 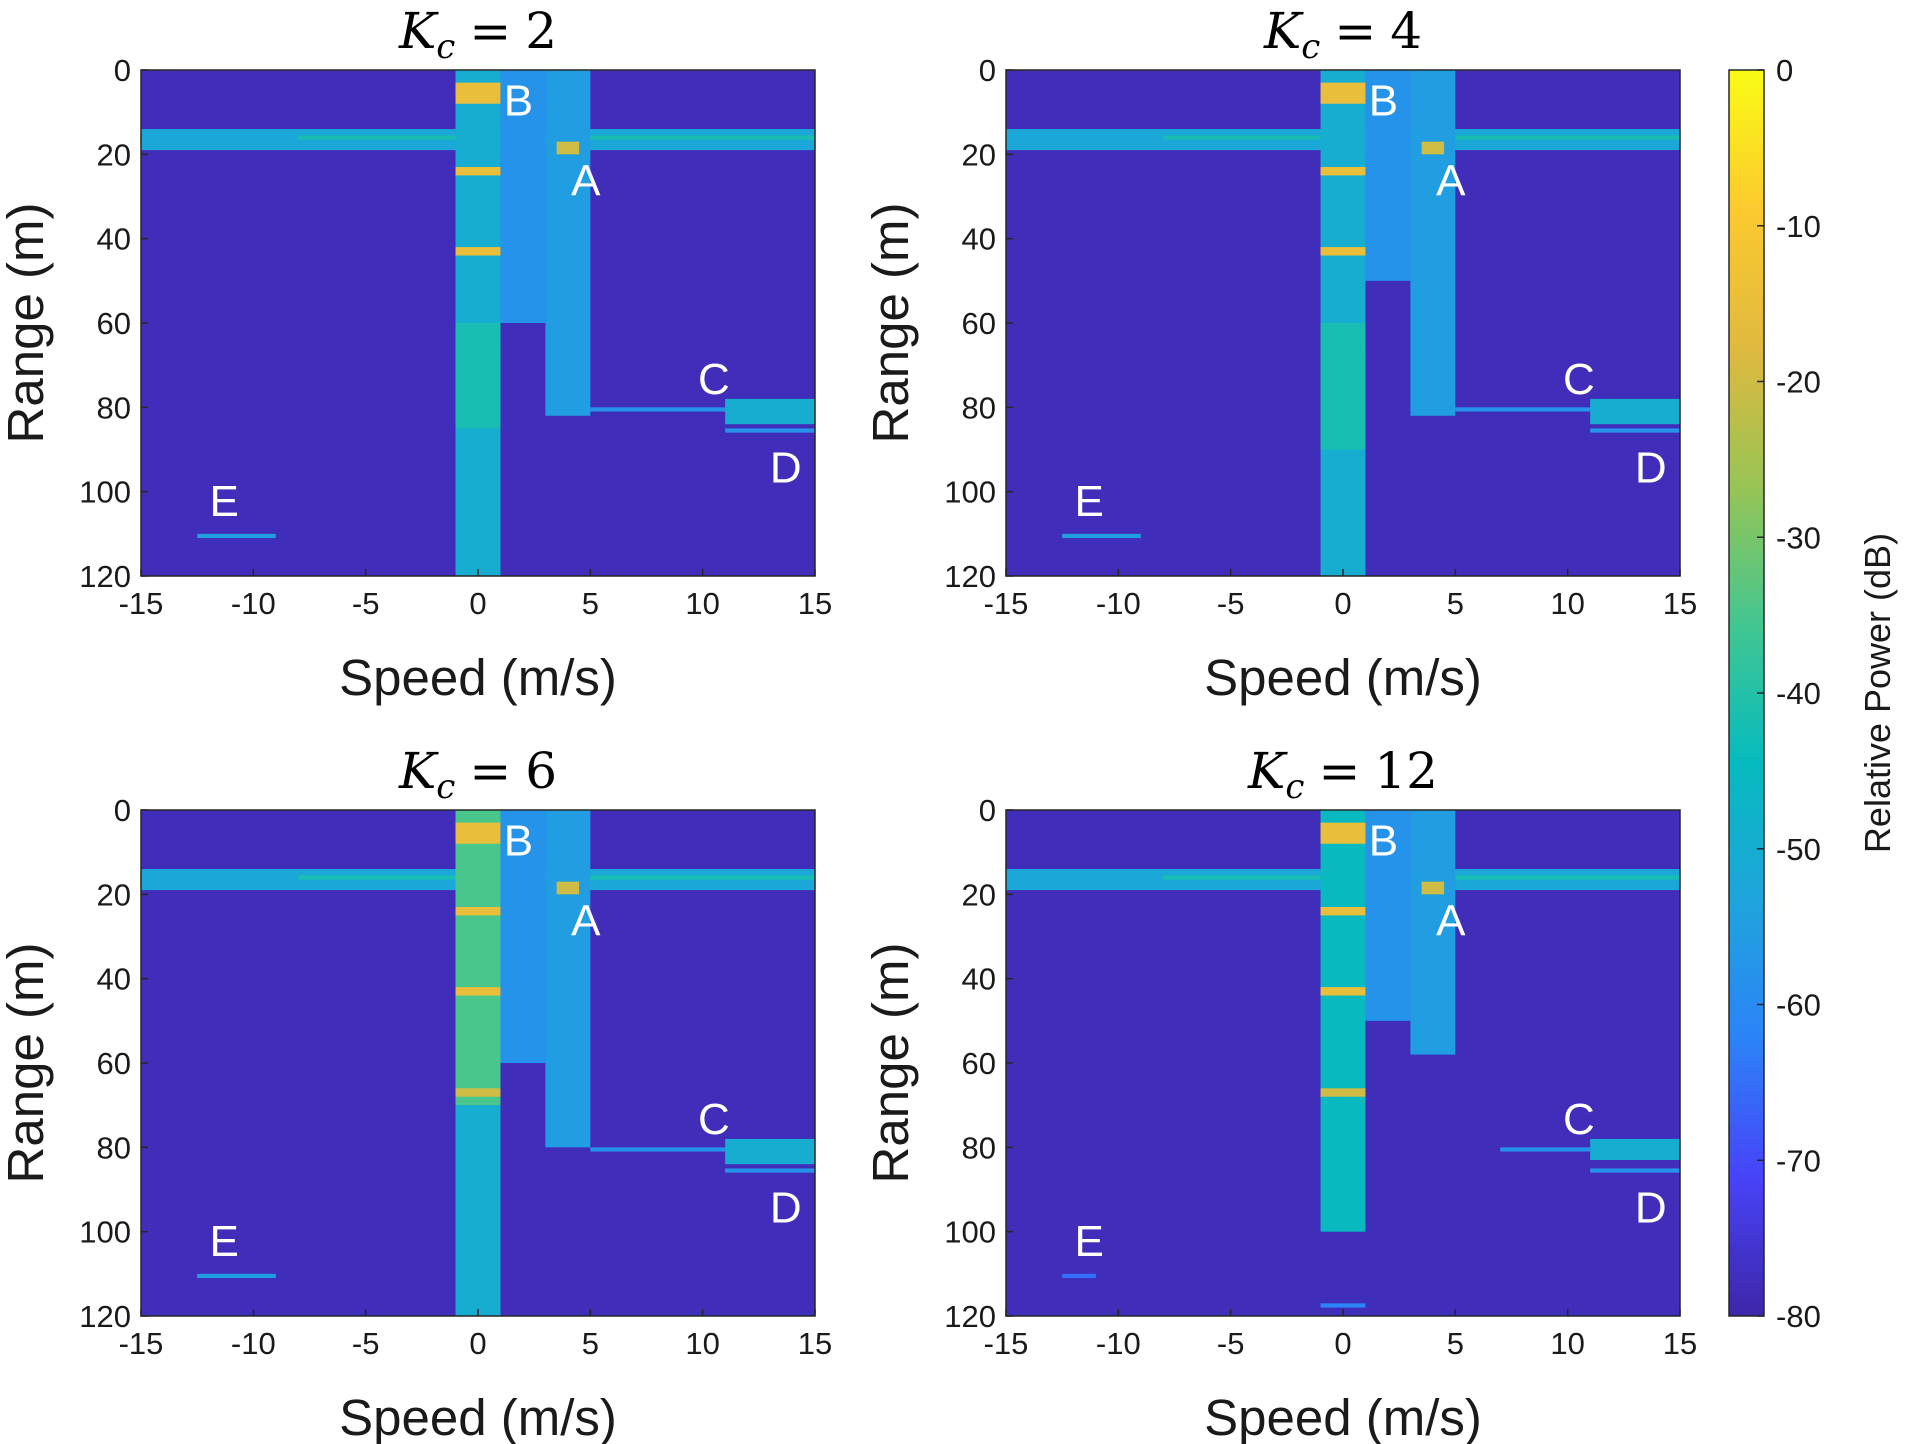 I want to click on annotation-a: A, so click(x=586, y=921).